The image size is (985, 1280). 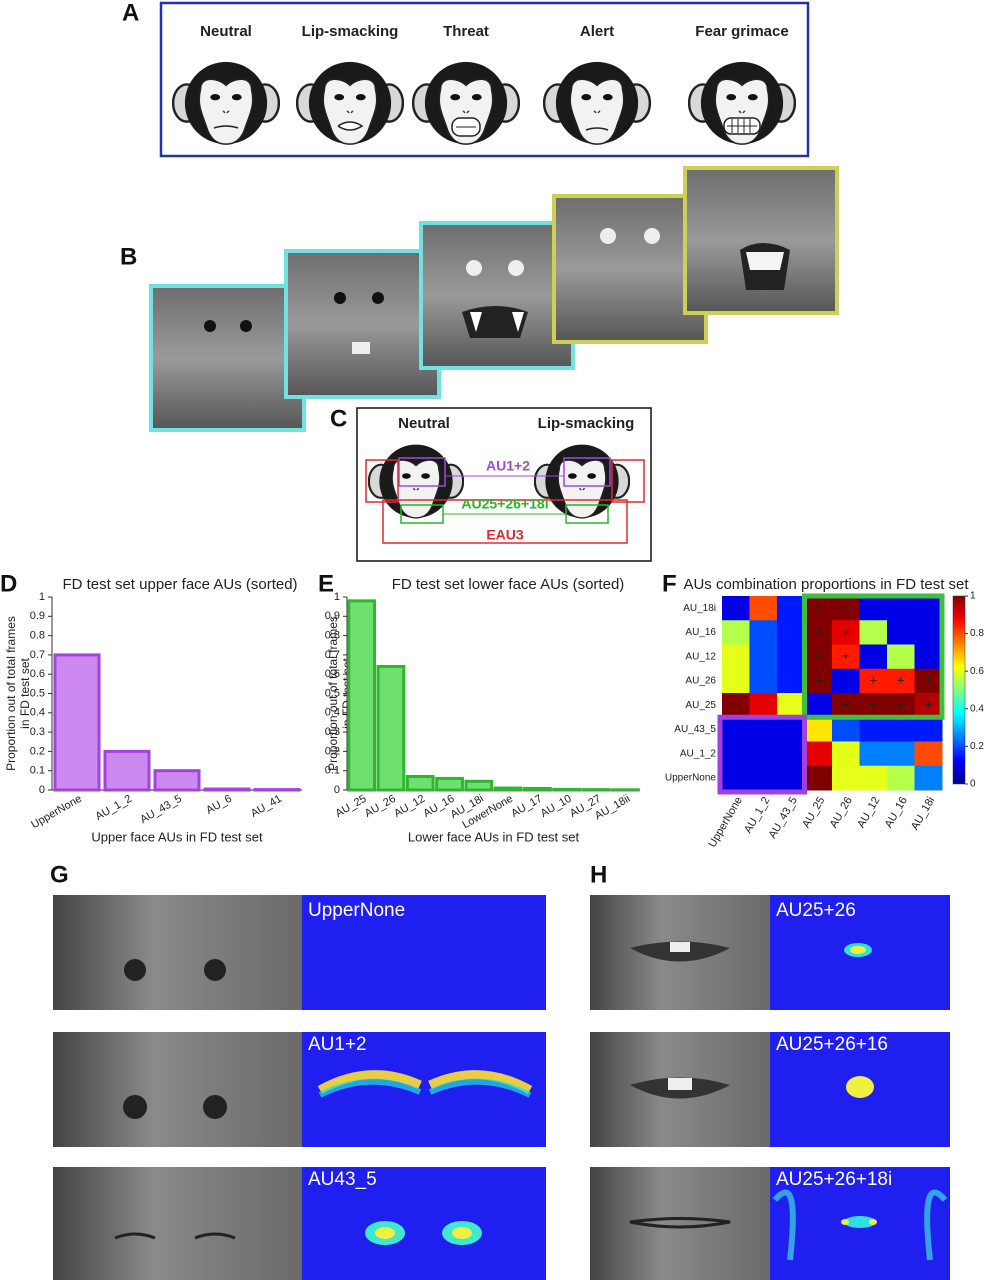 I want to click on x-axis-label: Lower face AUs in FD test set, so click(x=494, y=836).